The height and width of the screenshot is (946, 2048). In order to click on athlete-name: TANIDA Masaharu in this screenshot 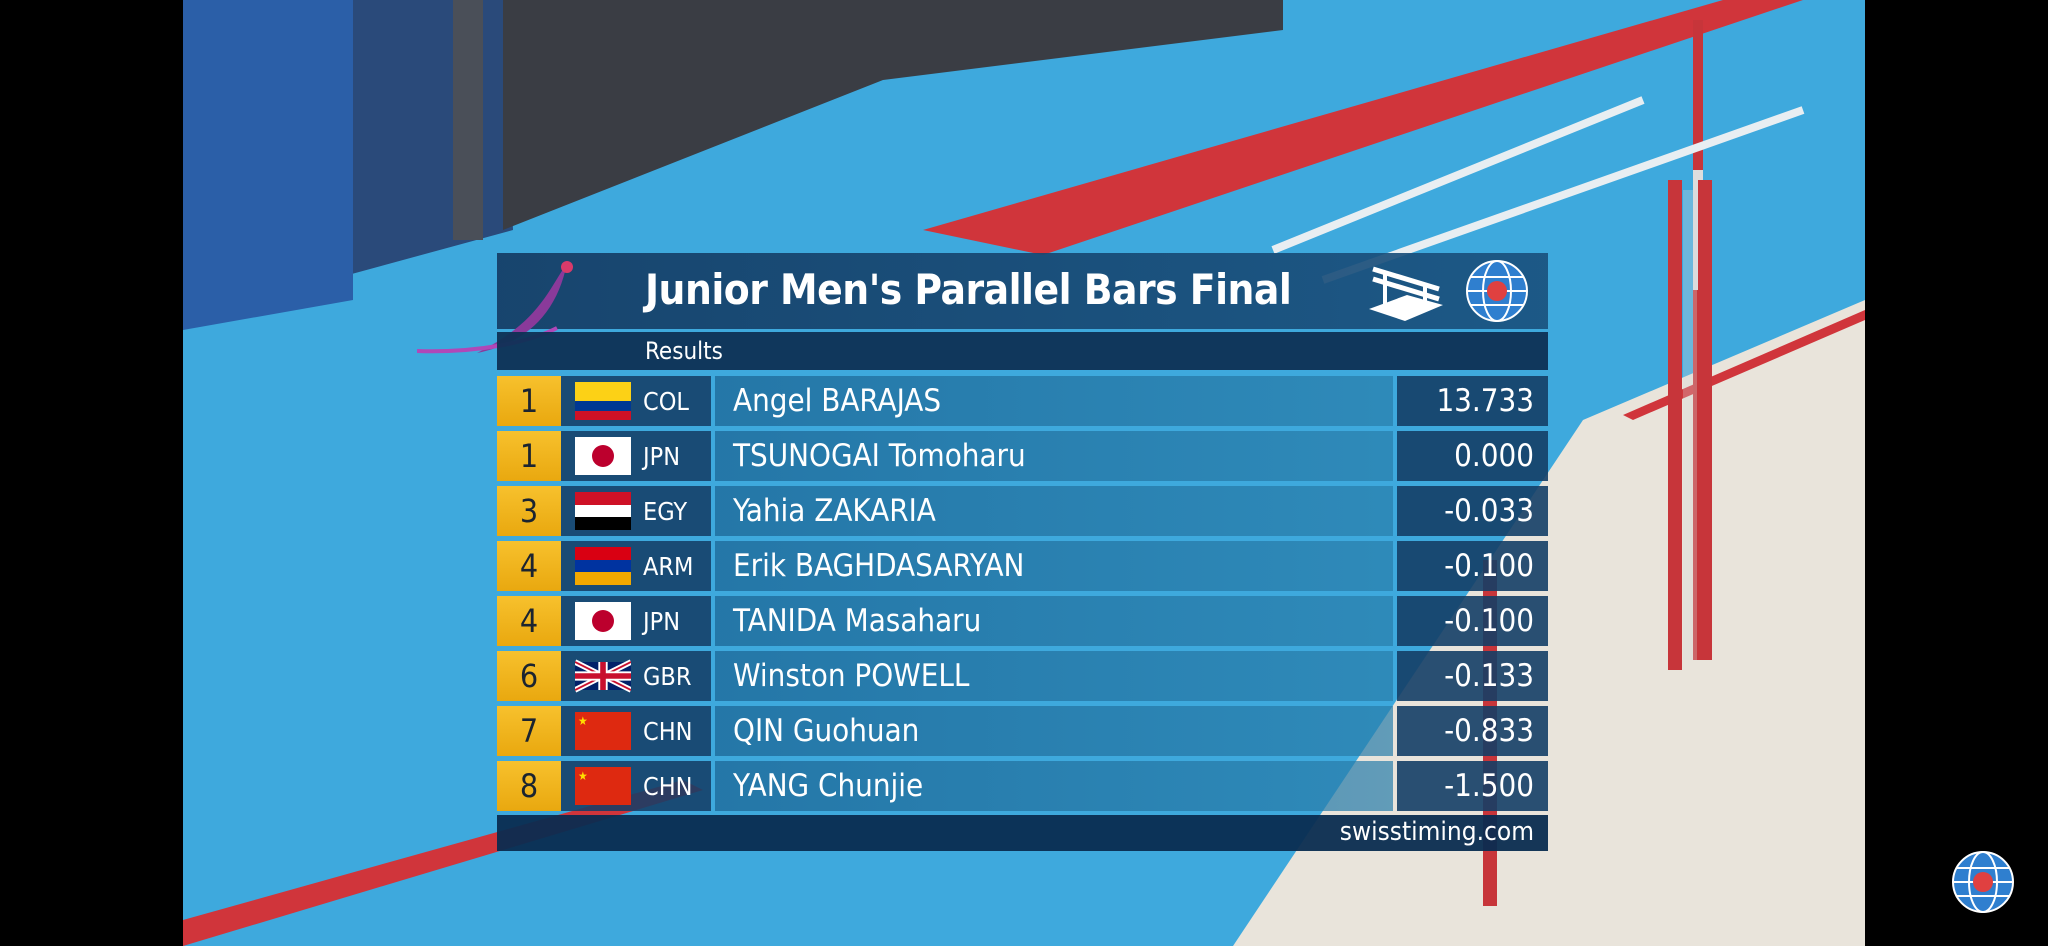, I will do `click(1054, 621)`.